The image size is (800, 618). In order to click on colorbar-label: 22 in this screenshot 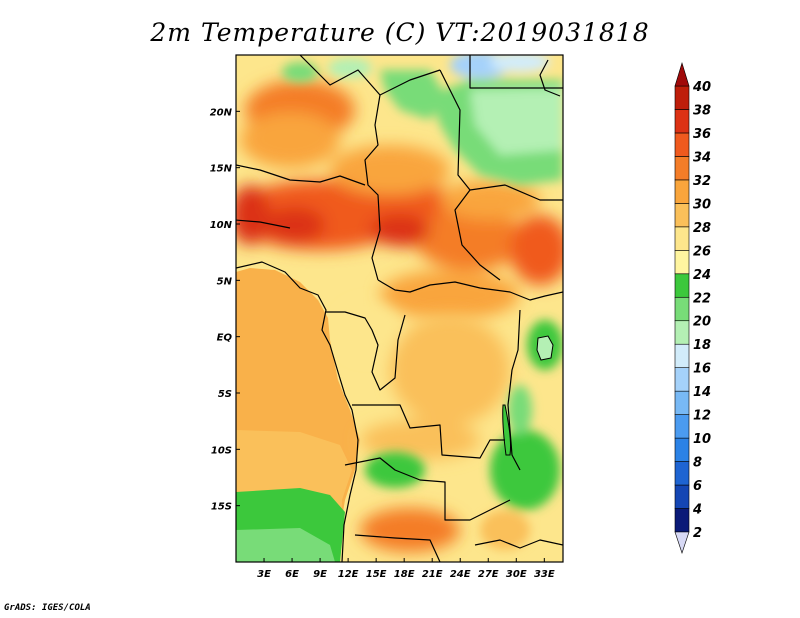, I will do `click(702, 298)`.